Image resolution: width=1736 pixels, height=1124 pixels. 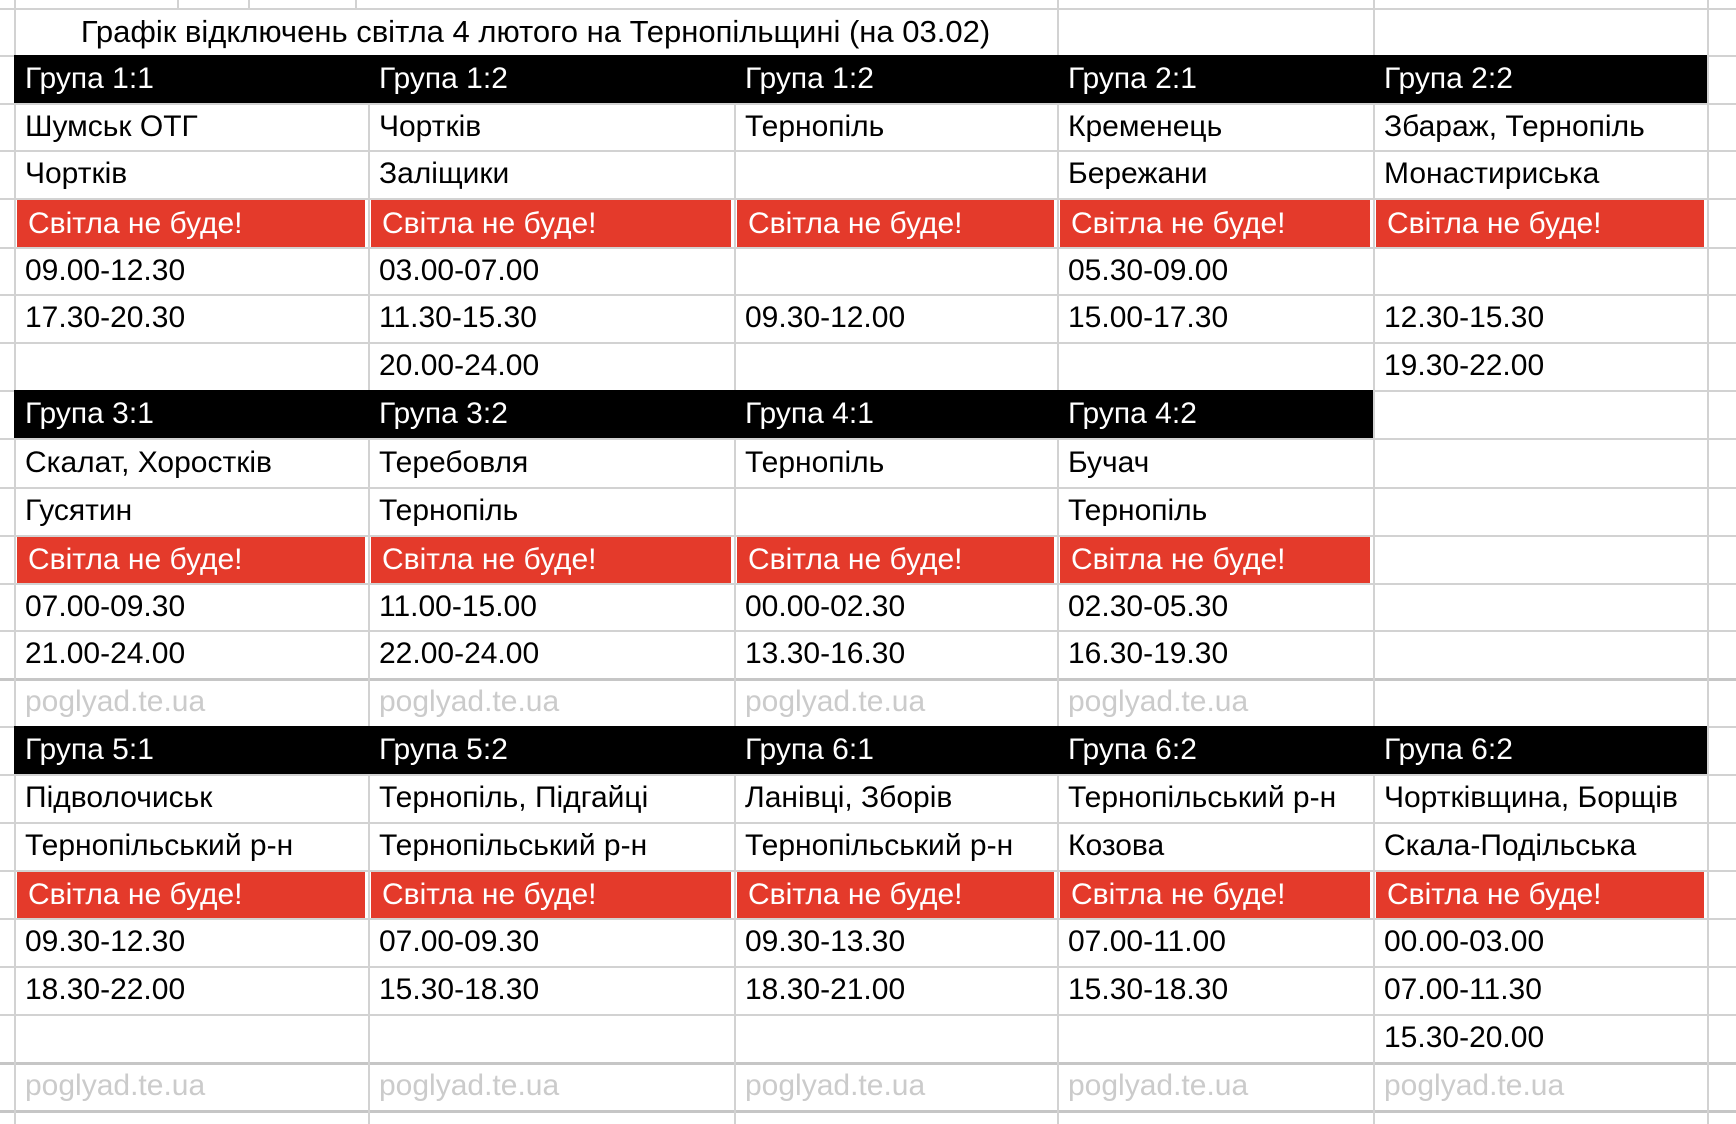 I want to click on area-row: Чортків Заліщики Бережани Монастириська, so click(x=868, y=174).